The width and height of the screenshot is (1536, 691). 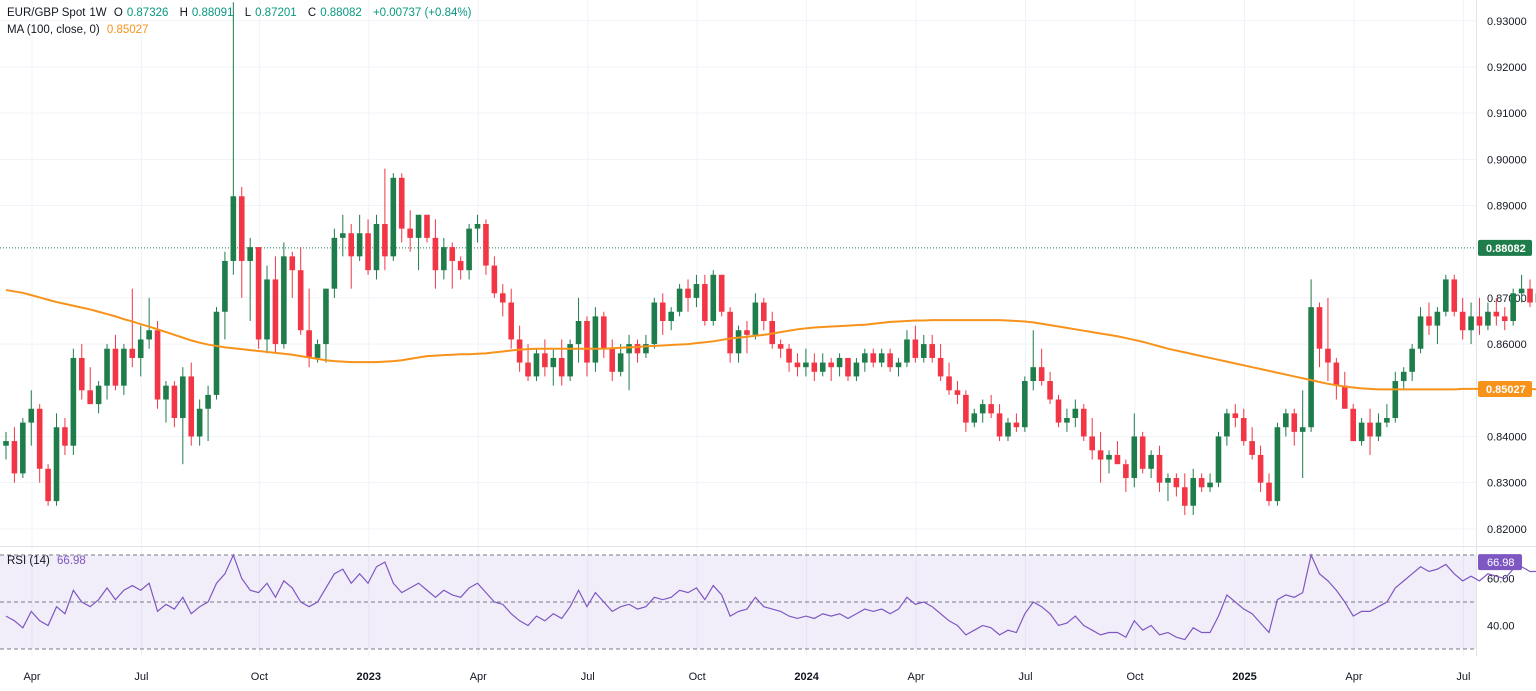 What do you see at coordinates (248, 13) in the screenshot?
I see `low-label: L` at bounding box center [248, 13].